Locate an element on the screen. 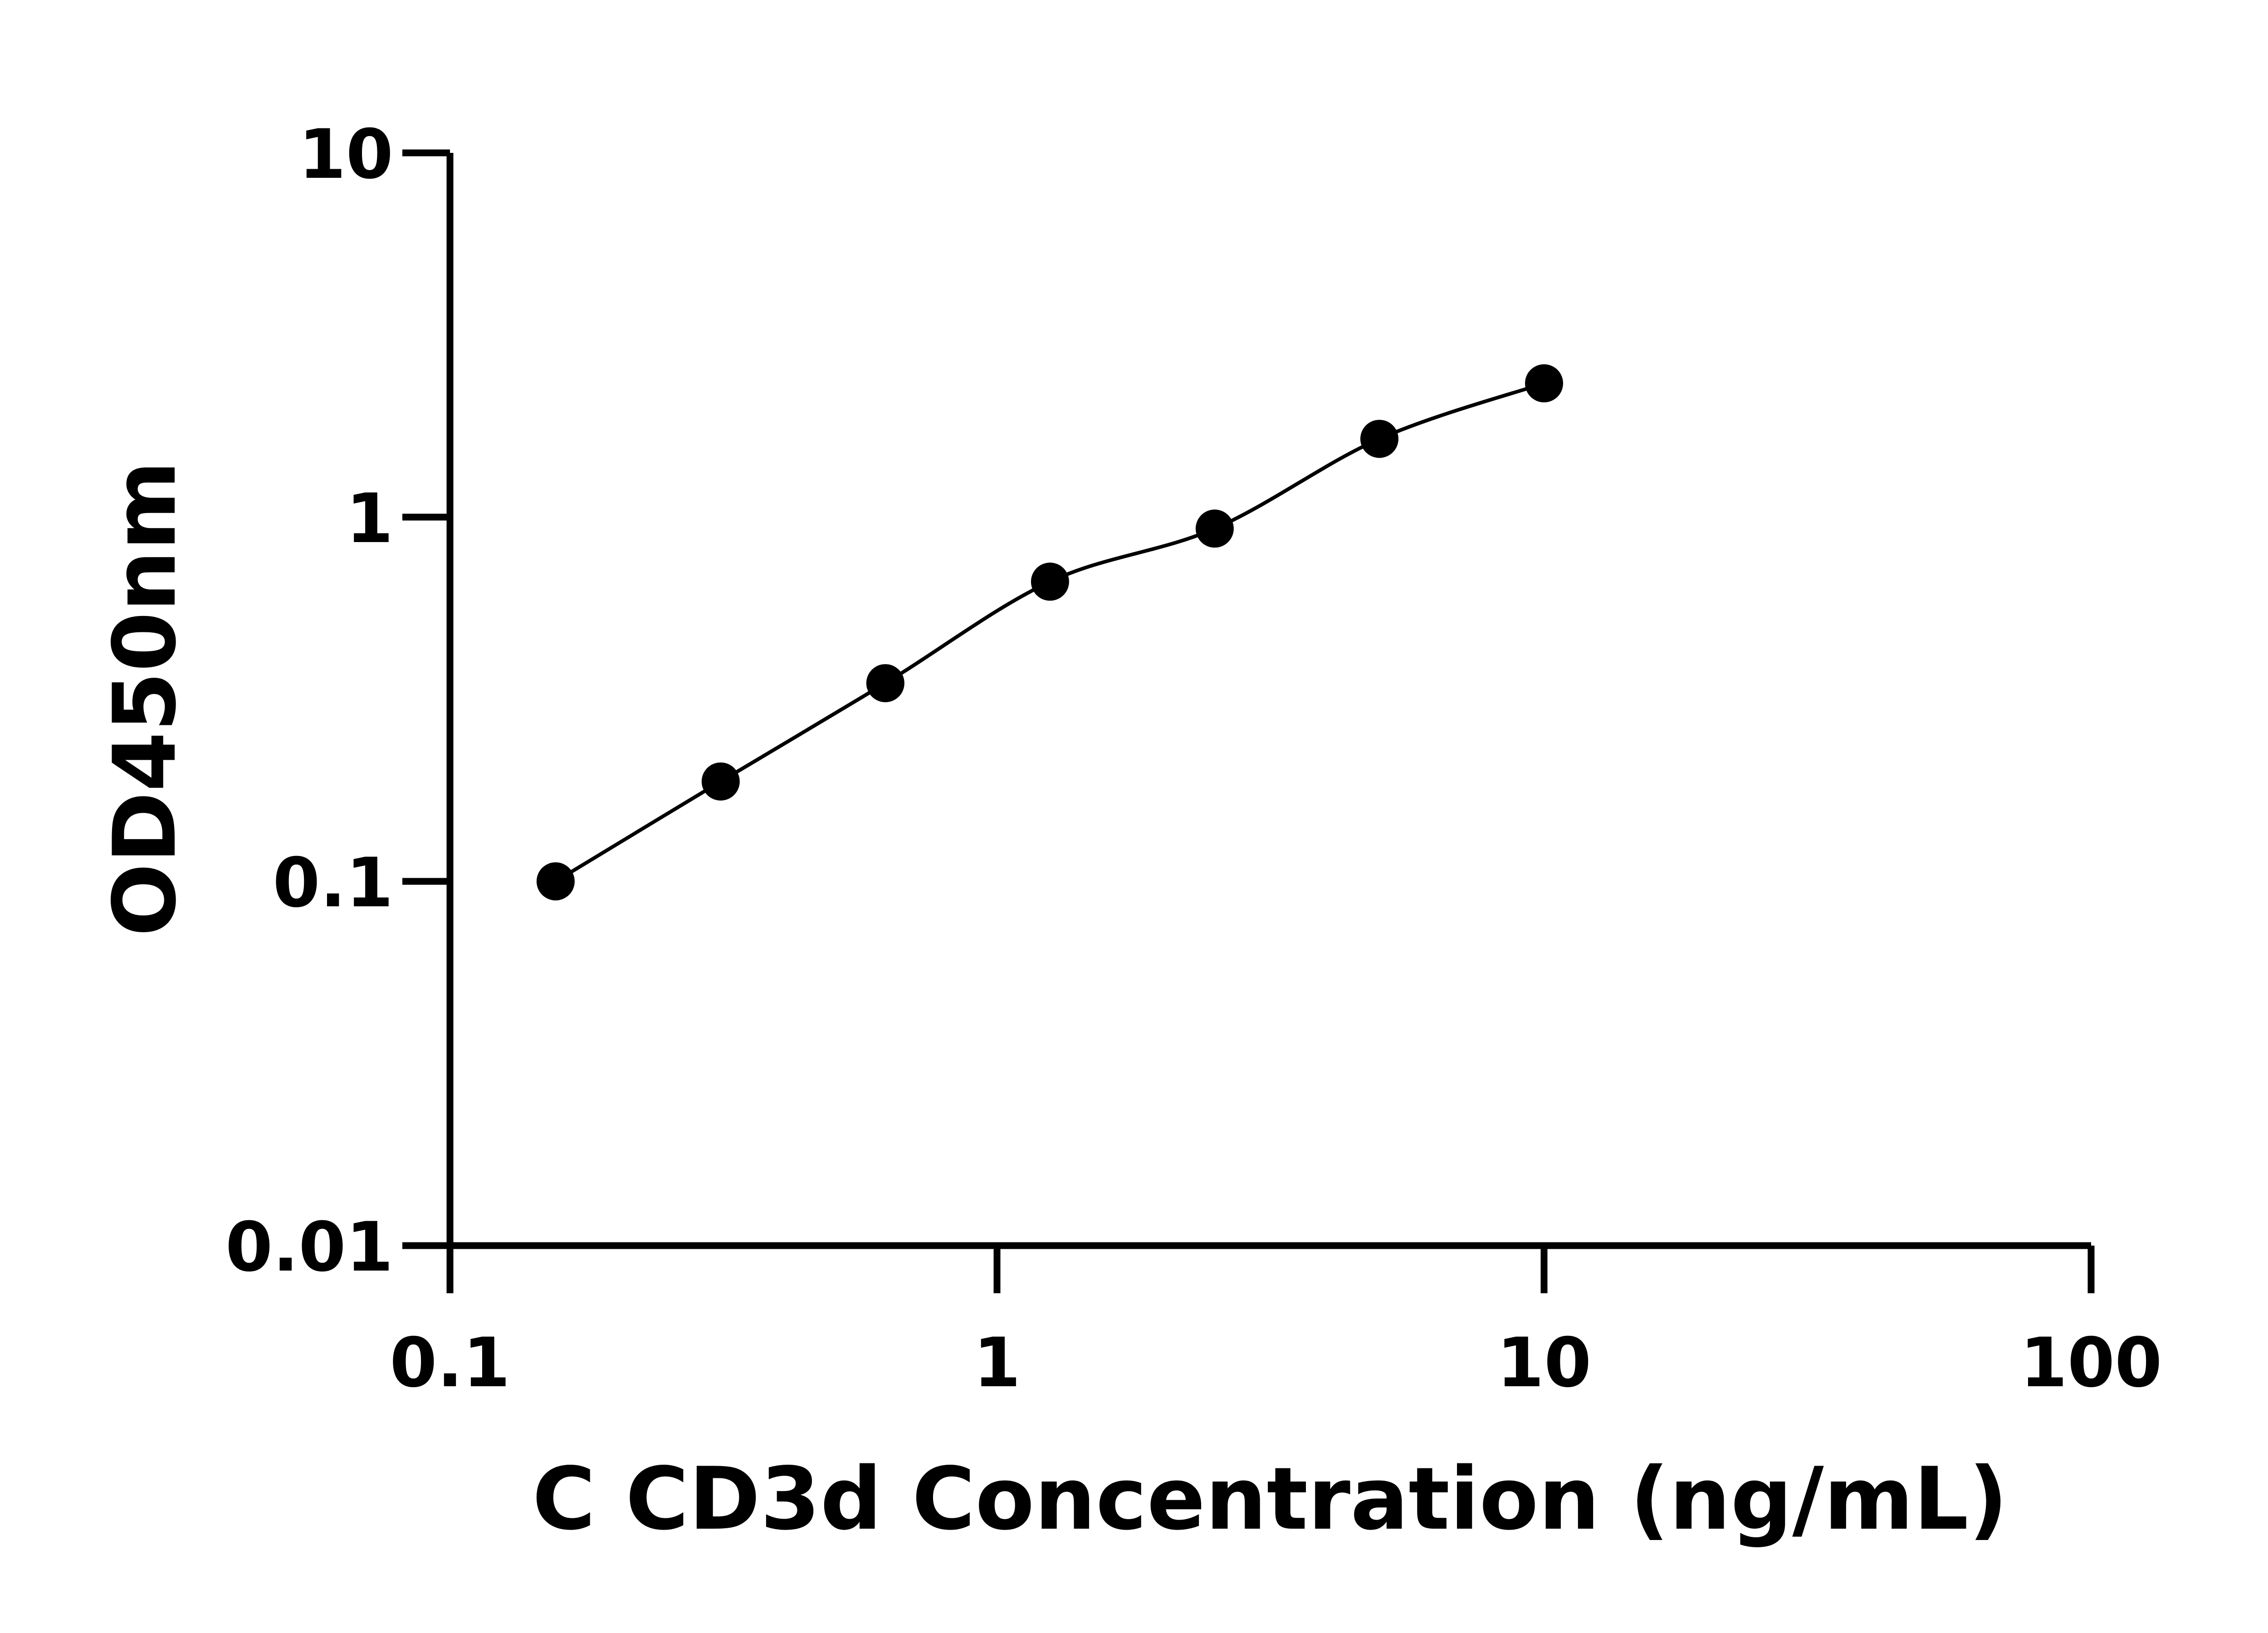  y-axis-label: OD450nm is located at coordinates (145, 698).